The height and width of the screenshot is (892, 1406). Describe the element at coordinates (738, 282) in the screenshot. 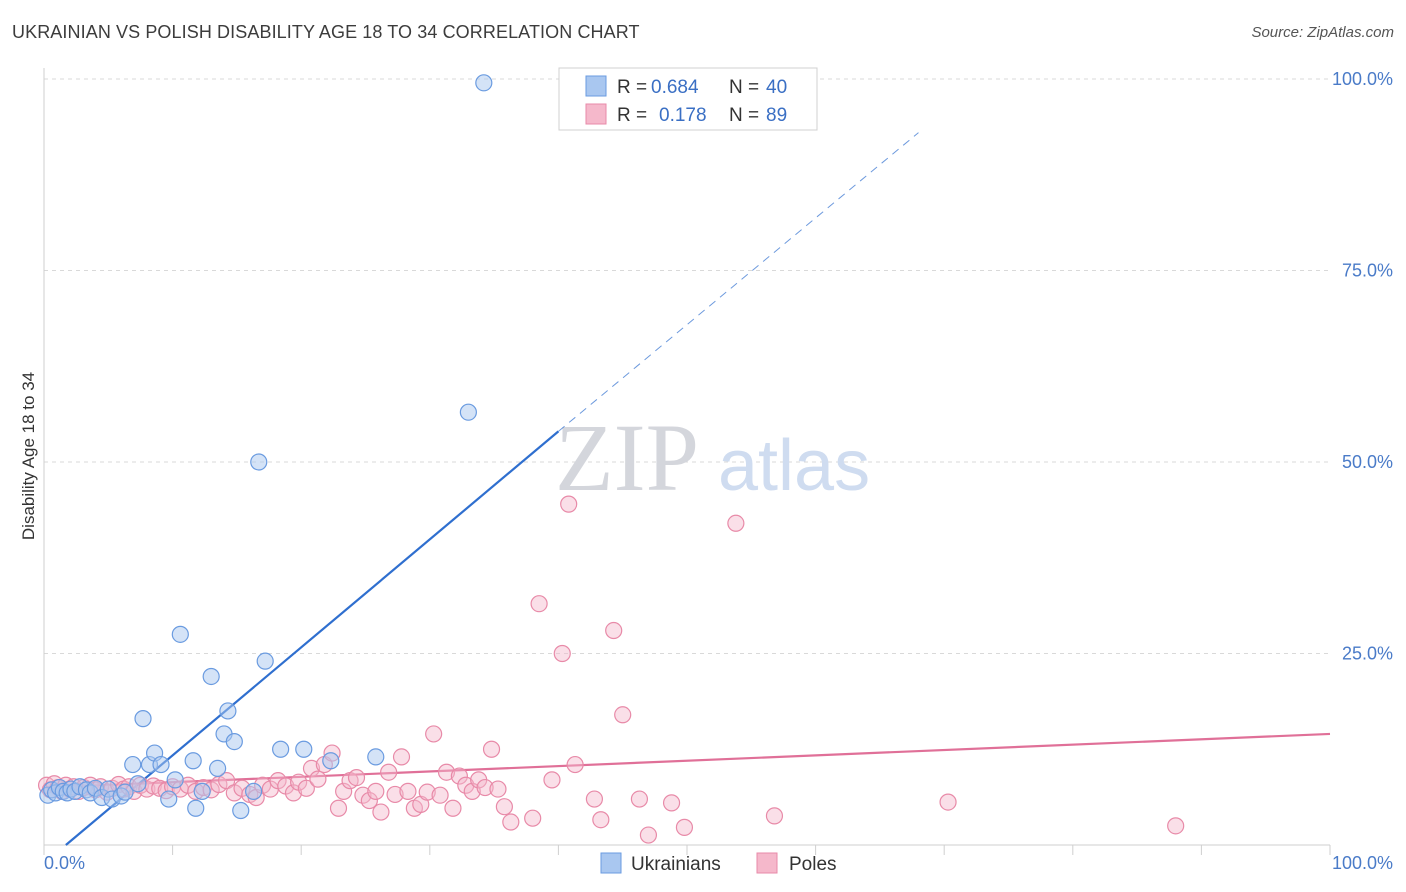

I see `trendline-ukrainians-extension` at that location.